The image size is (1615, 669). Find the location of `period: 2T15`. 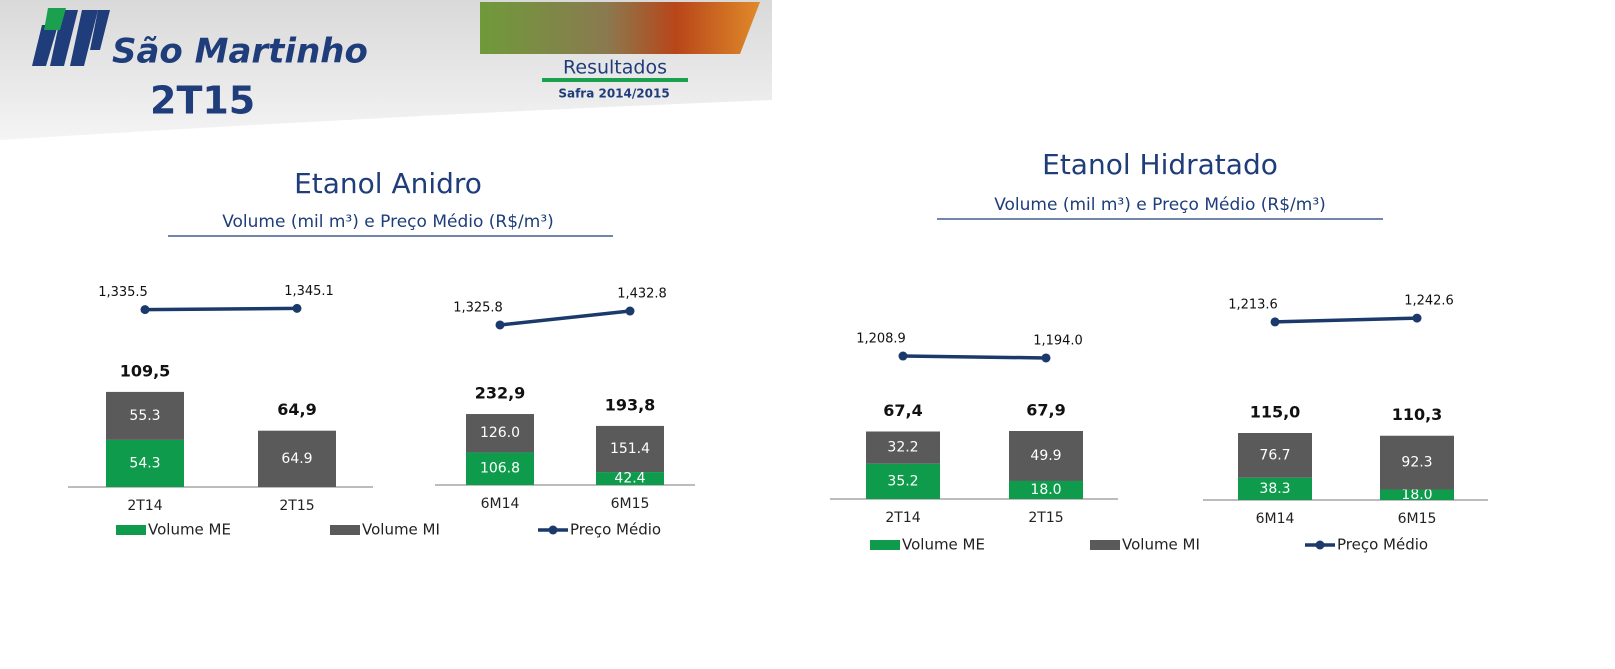

period: 2T15 is located at coordinates (202, 101).